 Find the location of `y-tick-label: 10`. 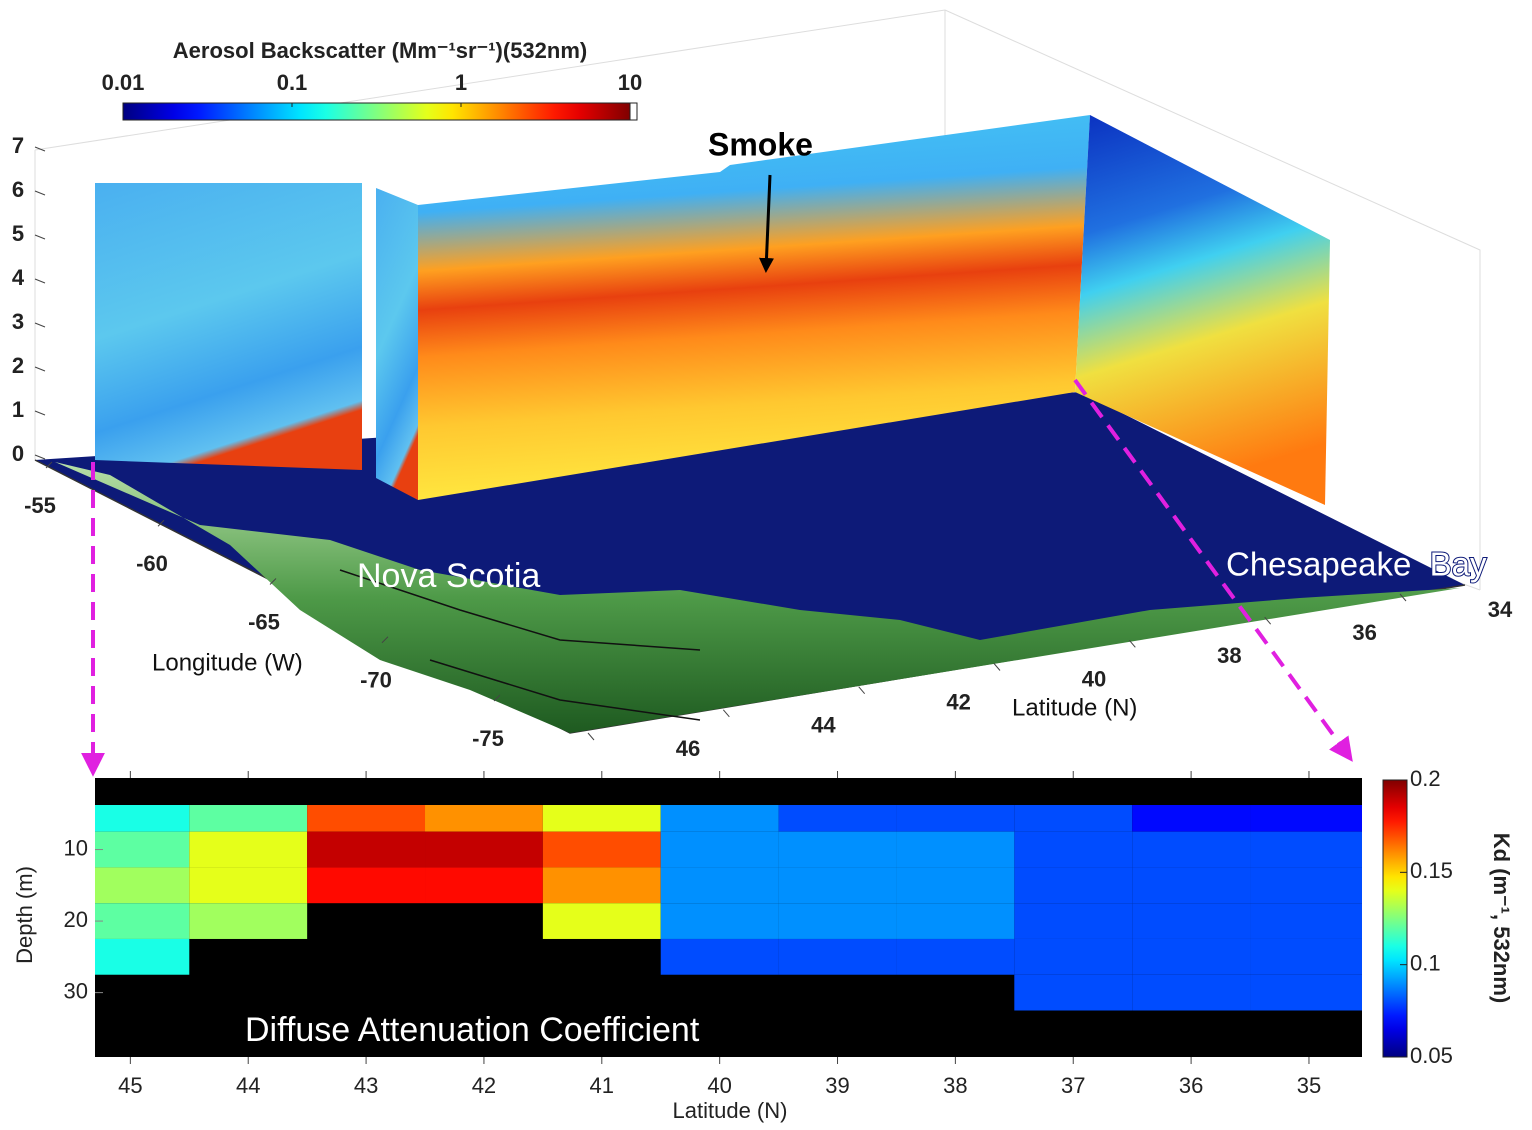

y-tick-label: 10 is located at coordinates (76, 847).